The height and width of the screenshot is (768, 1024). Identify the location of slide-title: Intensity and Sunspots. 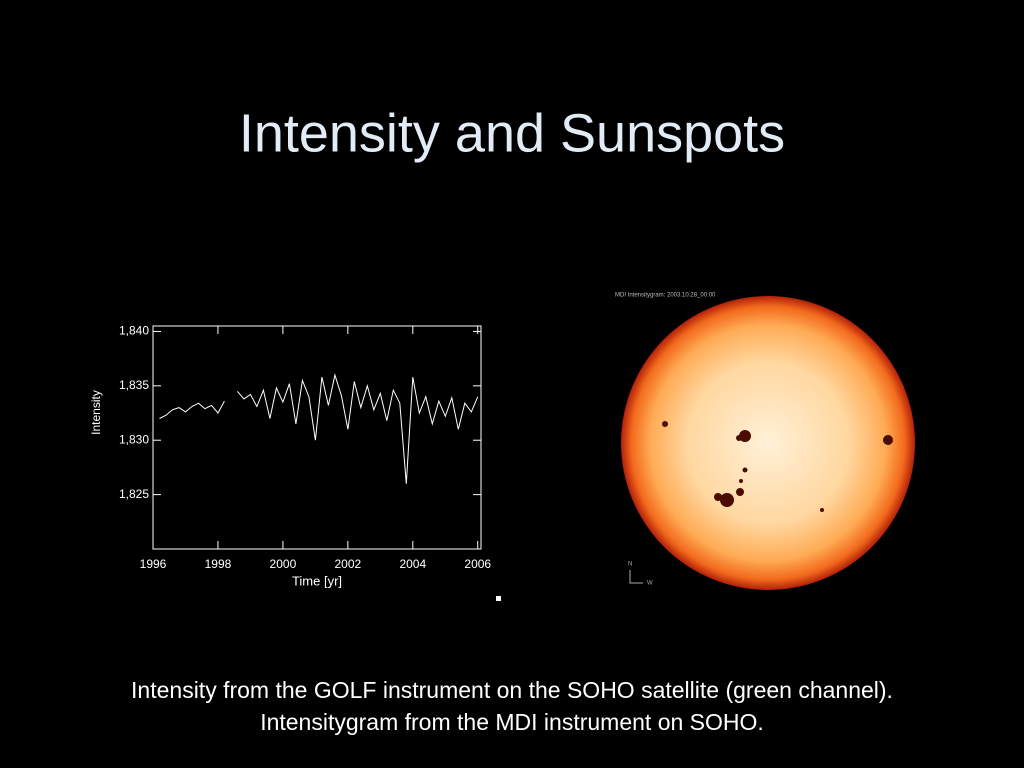
(512, 133).